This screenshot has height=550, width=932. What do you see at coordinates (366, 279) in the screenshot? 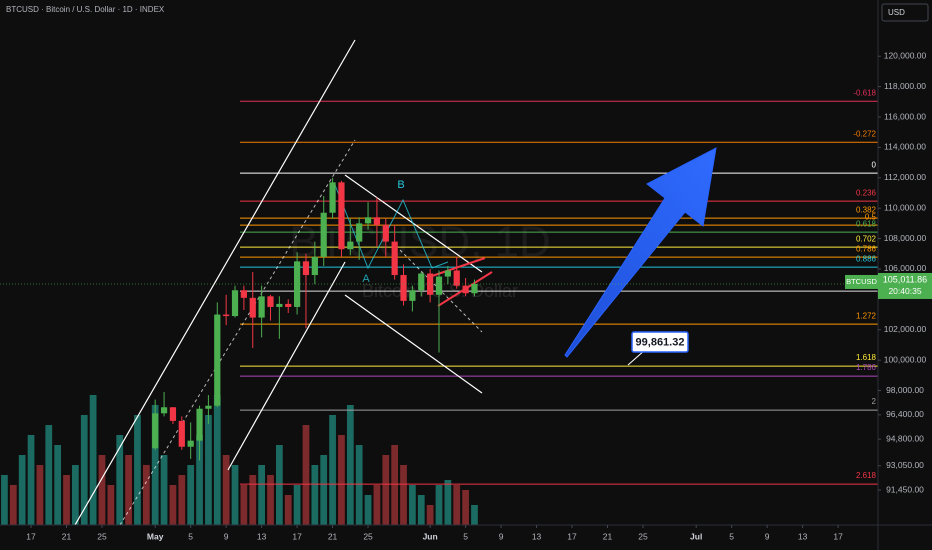
I see `wave-label: A` at bounding box center [366, 279].